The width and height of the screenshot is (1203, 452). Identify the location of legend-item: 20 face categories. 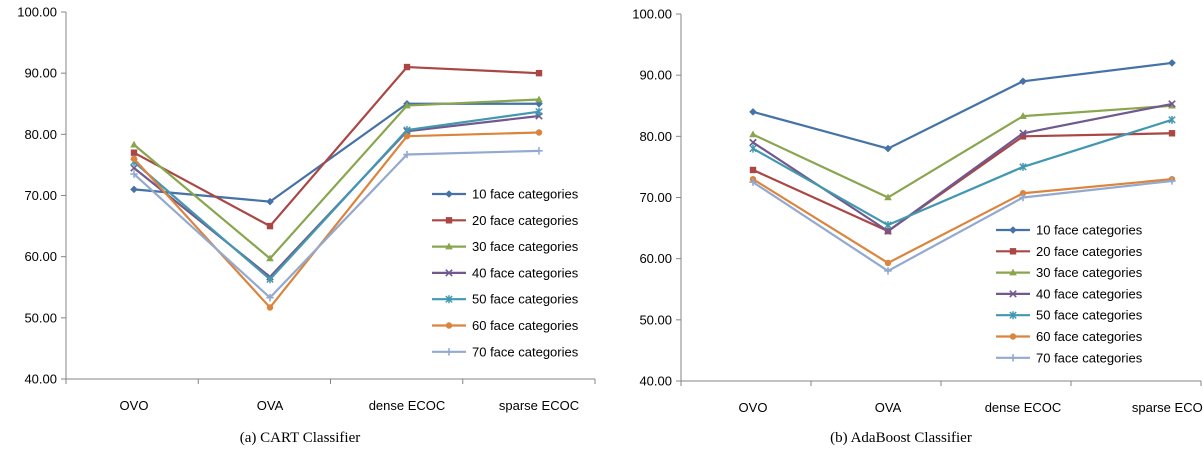
(1069, 251).